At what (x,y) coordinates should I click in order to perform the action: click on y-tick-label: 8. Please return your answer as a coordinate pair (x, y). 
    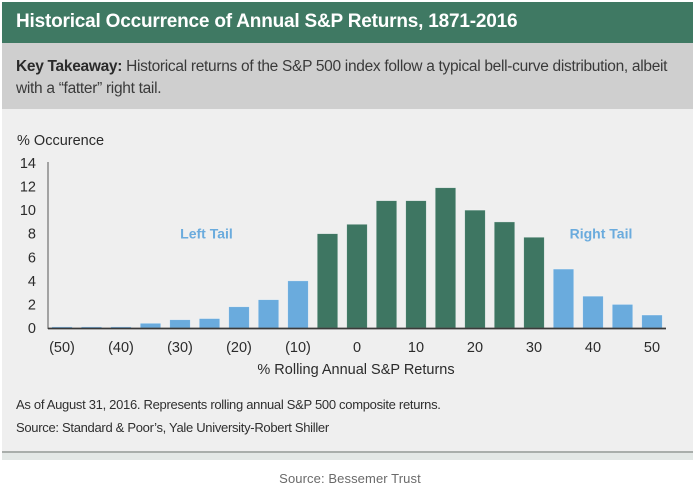
    Looking at the image, I should click on (32, 235).